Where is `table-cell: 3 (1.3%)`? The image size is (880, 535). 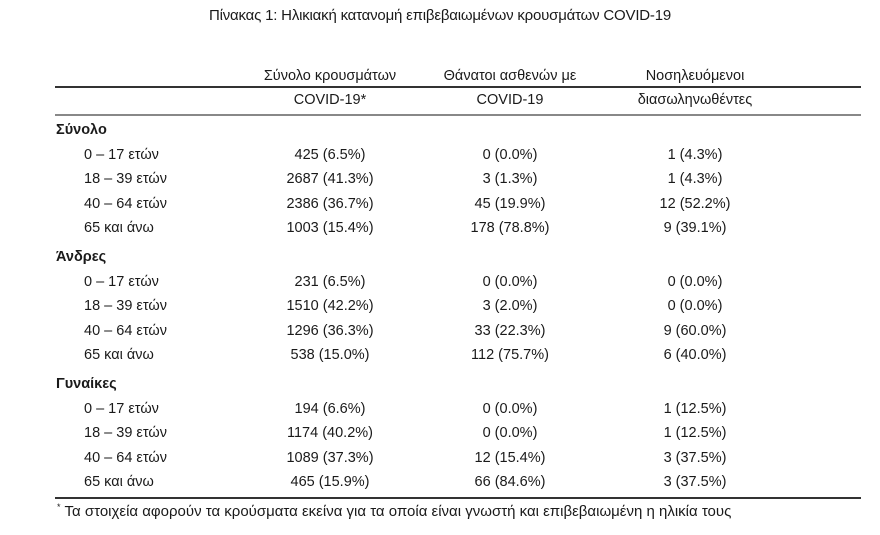
table-cell: 3 (1.3%) is located at coordinates (510, 179).